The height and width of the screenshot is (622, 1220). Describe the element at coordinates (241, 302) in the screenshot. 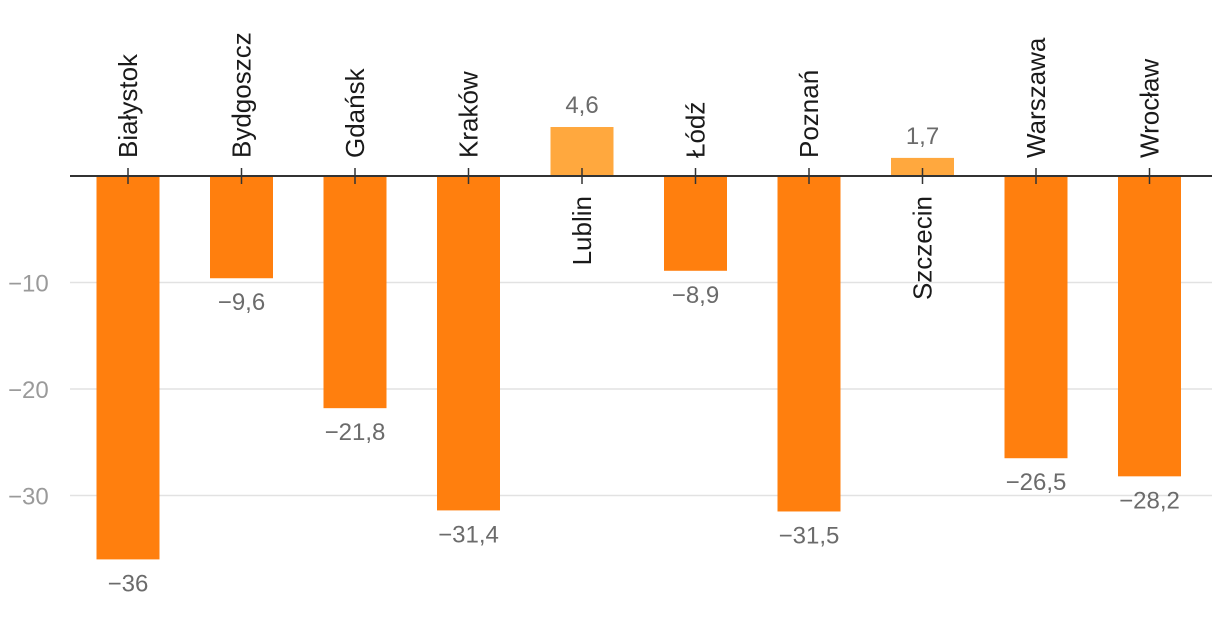

I see `value-label: −9,6` at that location.